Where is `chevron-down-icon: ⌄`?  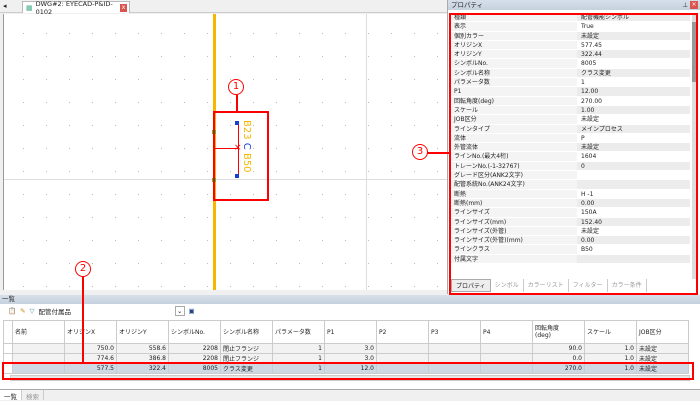 chevron-down-icon: ⌄ is located at coordinates (180, 311).